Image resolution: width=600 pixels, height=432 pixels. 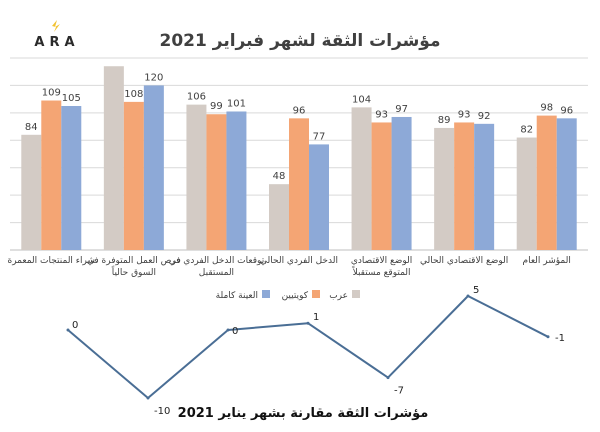 What do you see at coordinates (361, 99) in the screenshot?
I see `bar-value-label: 104` at bounding box center [361, 99].